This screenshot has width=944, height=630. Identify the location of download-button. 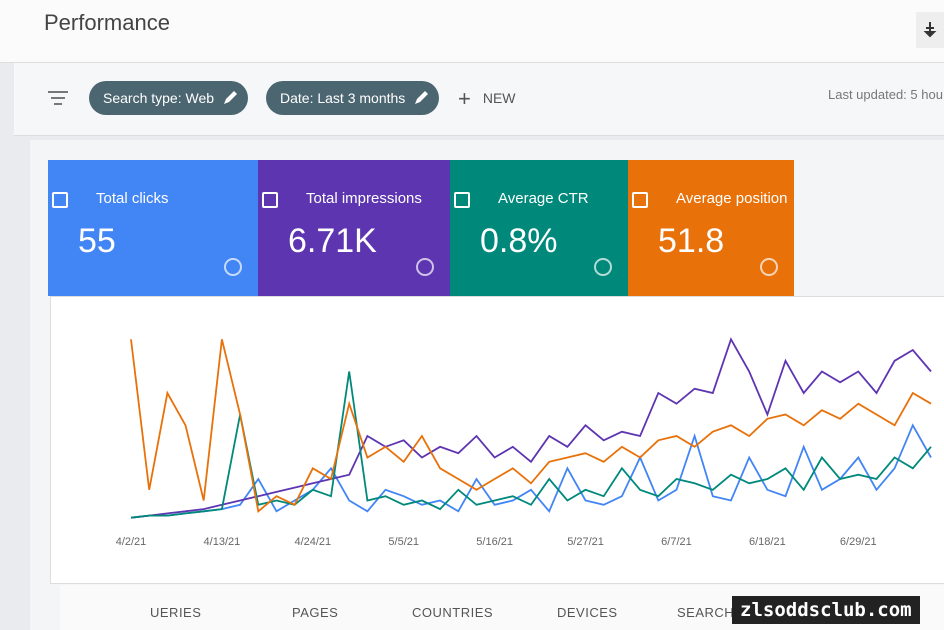
(930, 30).